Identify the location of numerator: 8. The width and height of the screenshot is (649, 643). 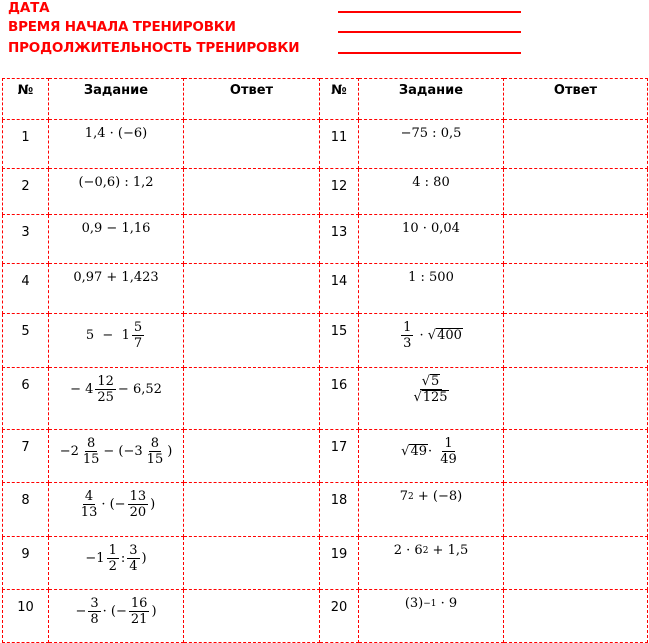
(91, 444).